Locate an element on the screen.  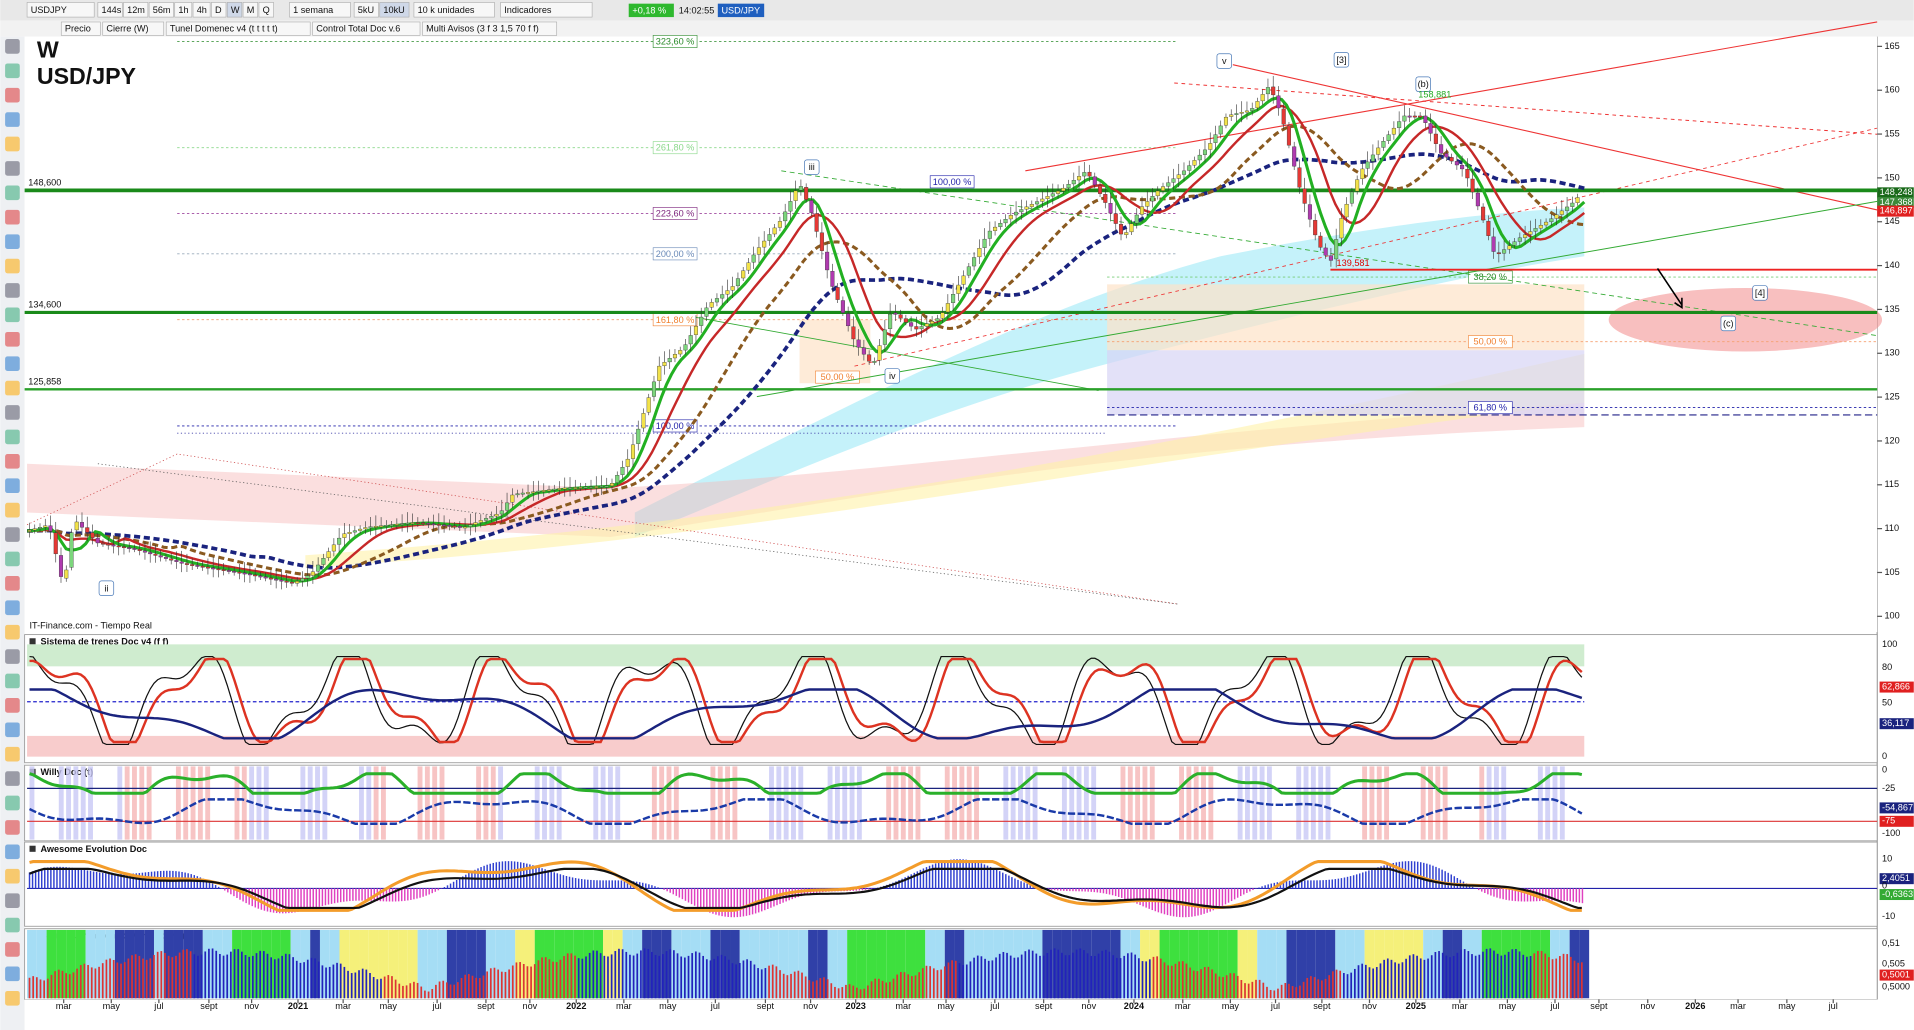
indicator-tag: Tunel Domenec v4 (t t t t t) is located at coordinates (224, 29).